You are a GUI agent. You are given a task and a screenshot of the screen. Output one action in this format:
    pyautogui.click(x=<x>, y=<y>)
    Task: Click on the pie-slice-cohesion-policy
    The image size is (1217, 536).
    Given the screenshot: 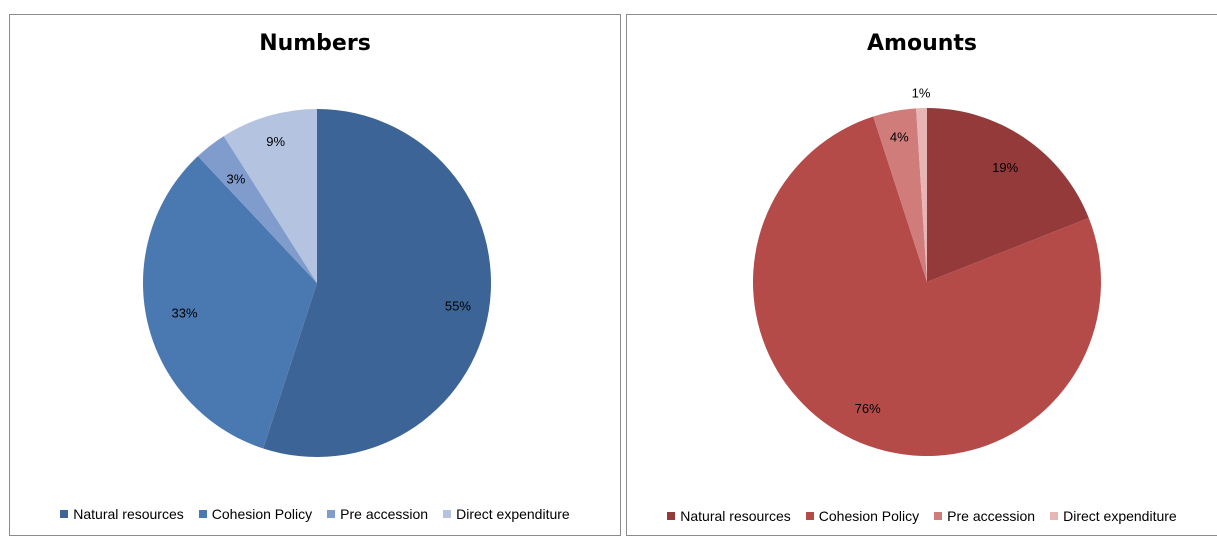 What is the action you would take?
    pyautogui.click(x=230, y=302)
    